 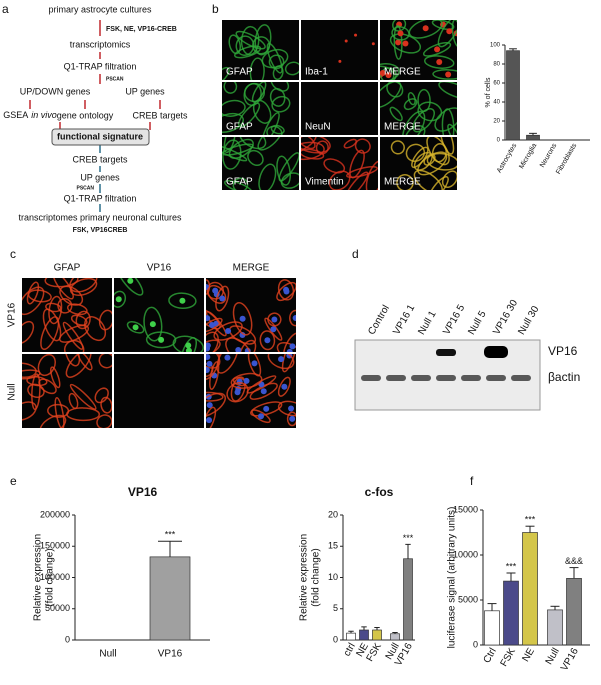 What do you see at coordinates (465, 509) in the screenshot?
I see `y-tick-label: 15000` at bounding box center [465, 509].